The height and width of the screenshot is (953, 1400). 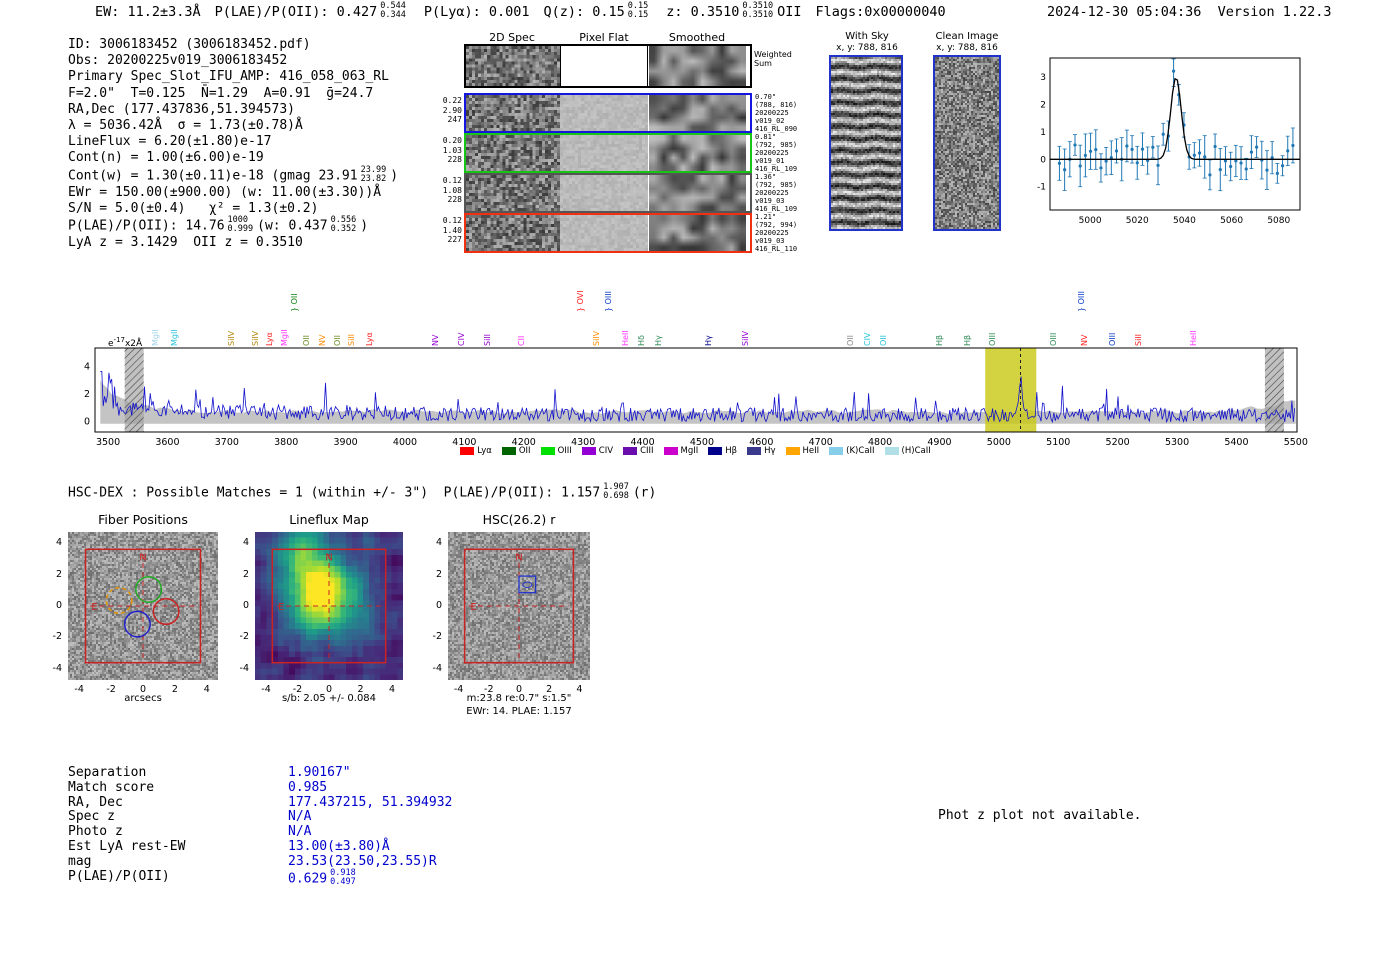 What do you see at coordinates (638, 451) in the screenshot?
I see `legend-item: CIII` at bounding box center [638, 451].